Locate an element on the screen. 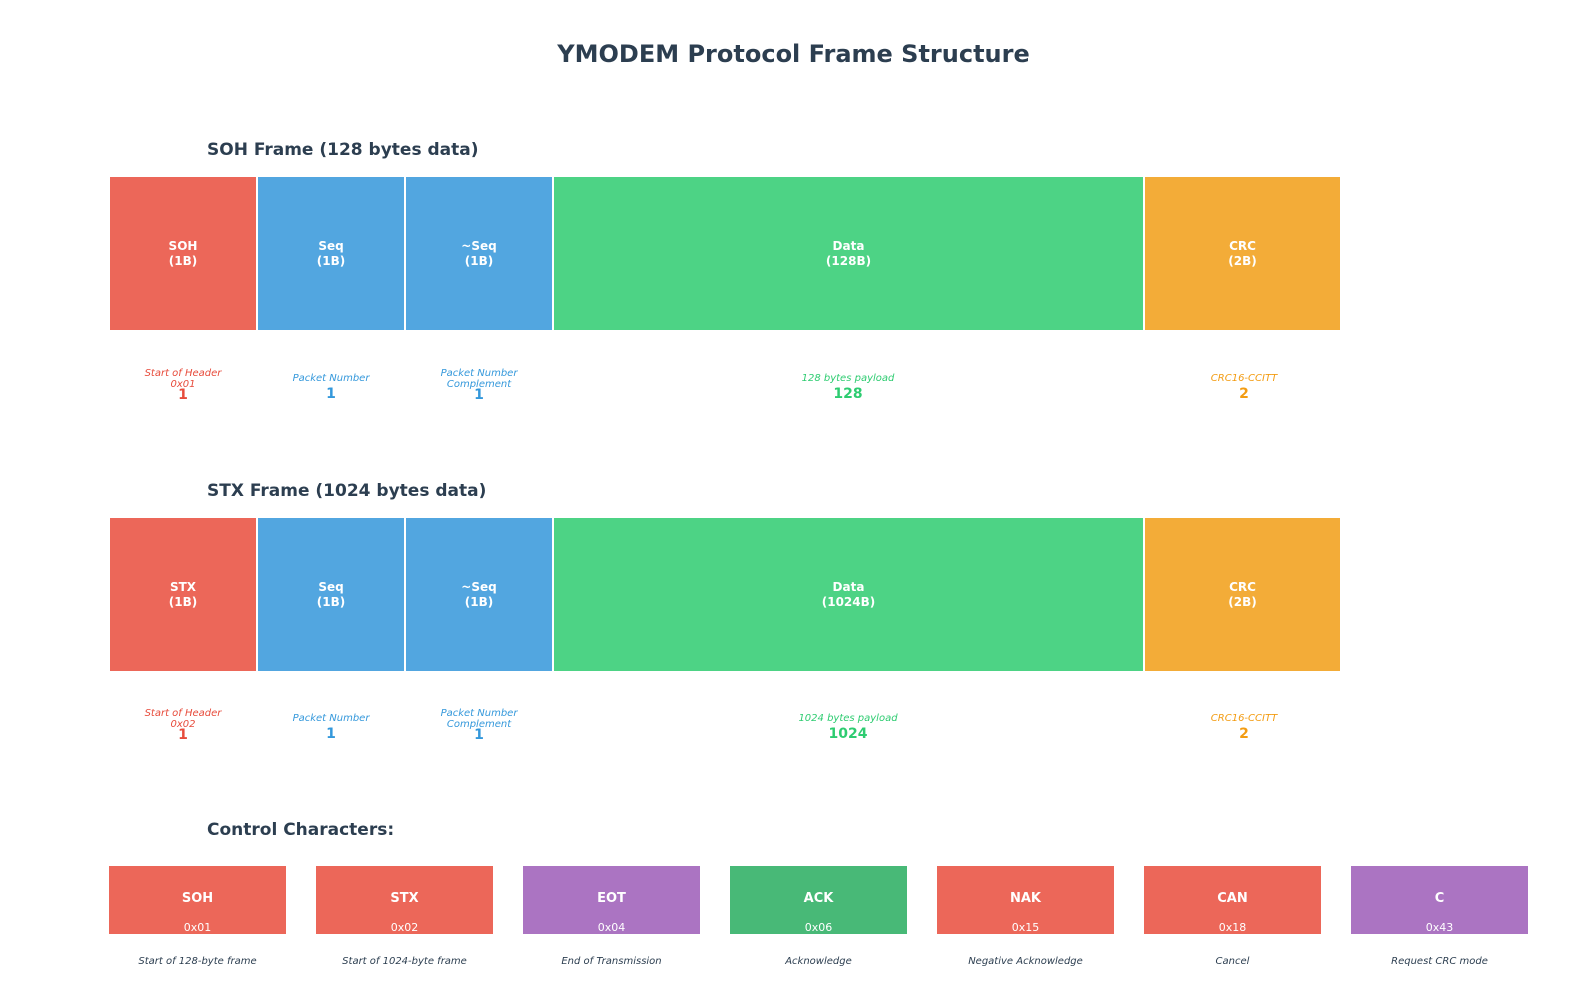  stx-desc-seq-complement: Packet Number Complement 1 is located at coordinates (479, 725).